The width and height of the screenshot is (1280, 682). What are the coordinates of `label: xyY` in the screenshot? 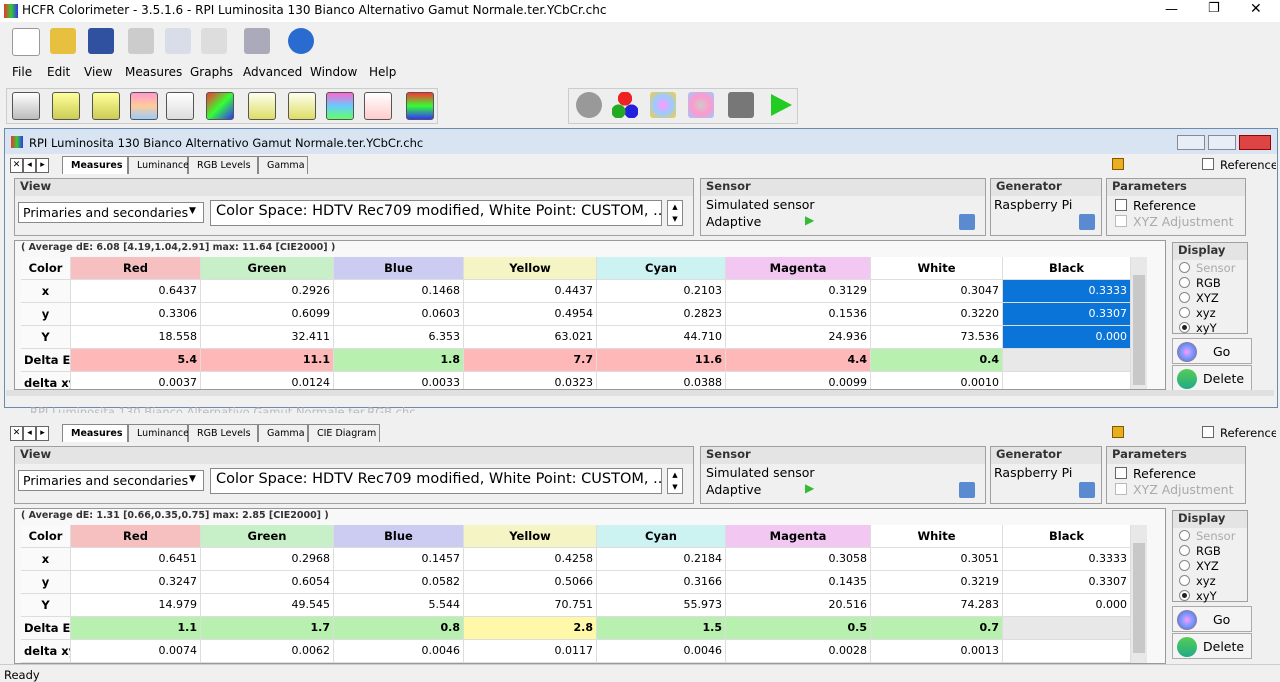 It's located at (1206, 596).